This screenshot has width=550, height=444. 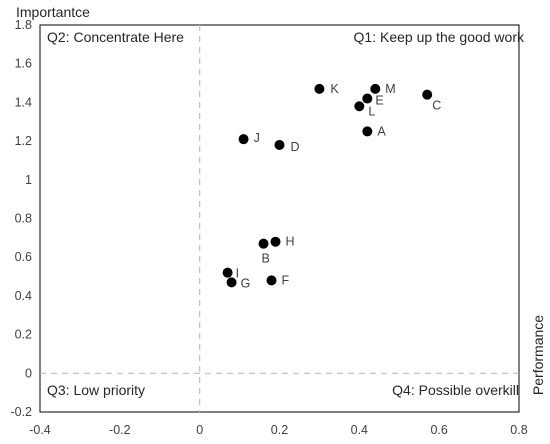 I want to click on data-point-c, so click(x=427, y=94).